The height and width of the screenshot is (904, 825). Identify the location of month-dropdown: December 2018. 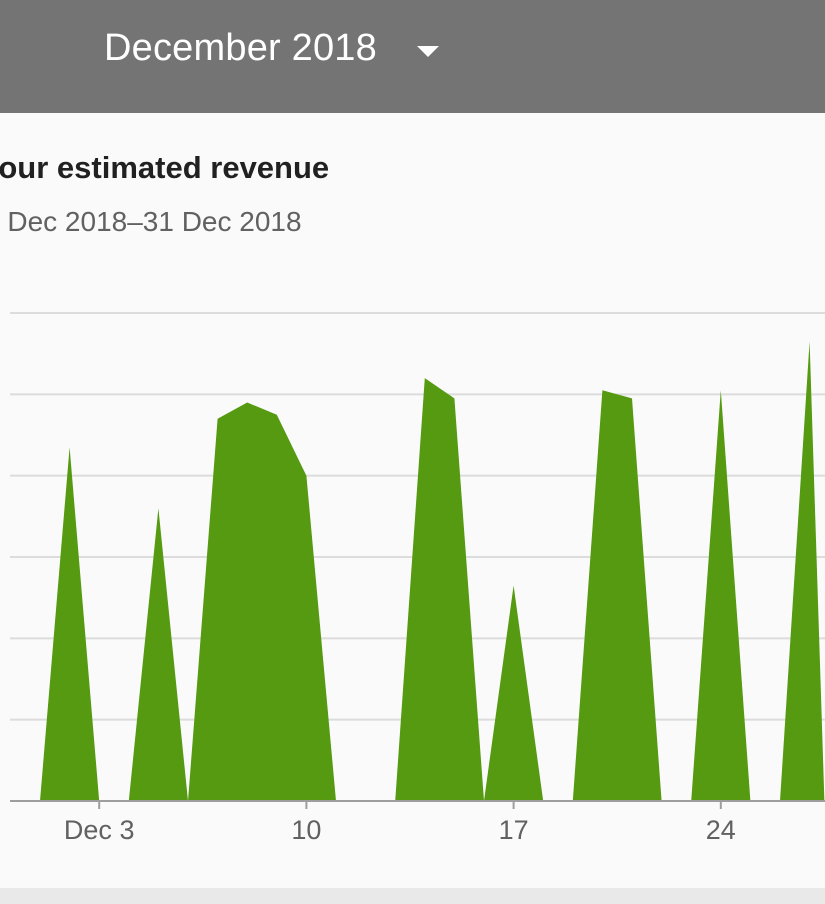
(271, 48).